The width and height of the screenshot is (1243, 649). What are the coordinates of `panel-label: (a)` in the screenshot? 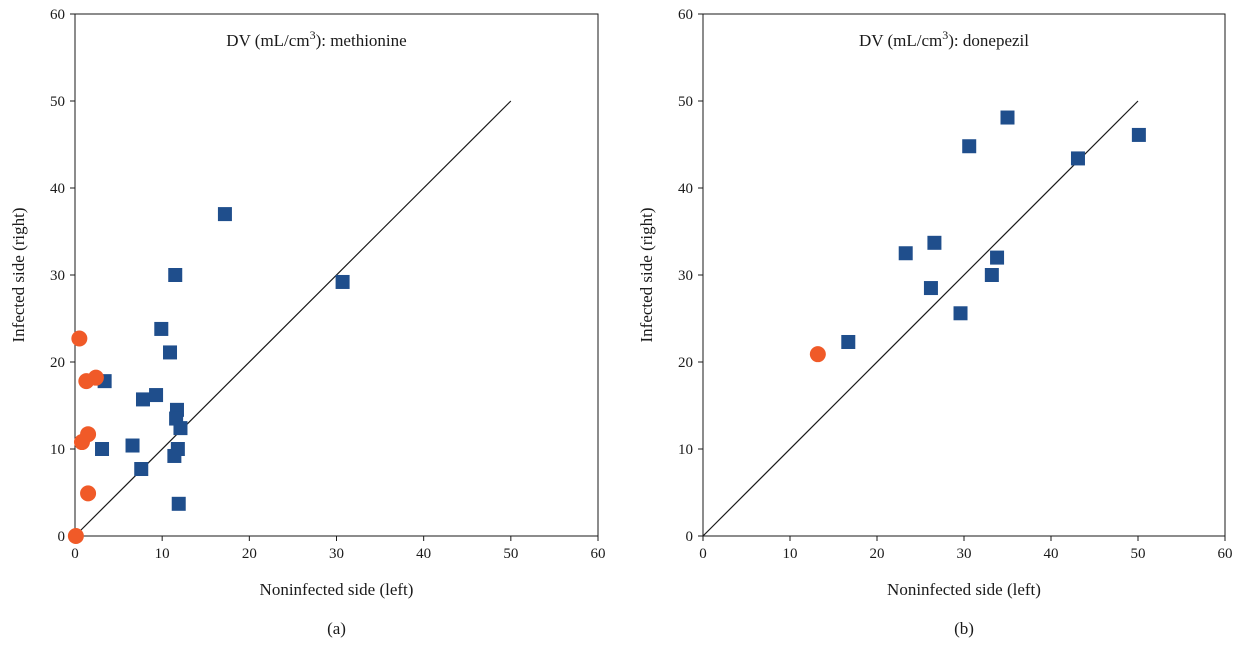 It's located at (336, 628).